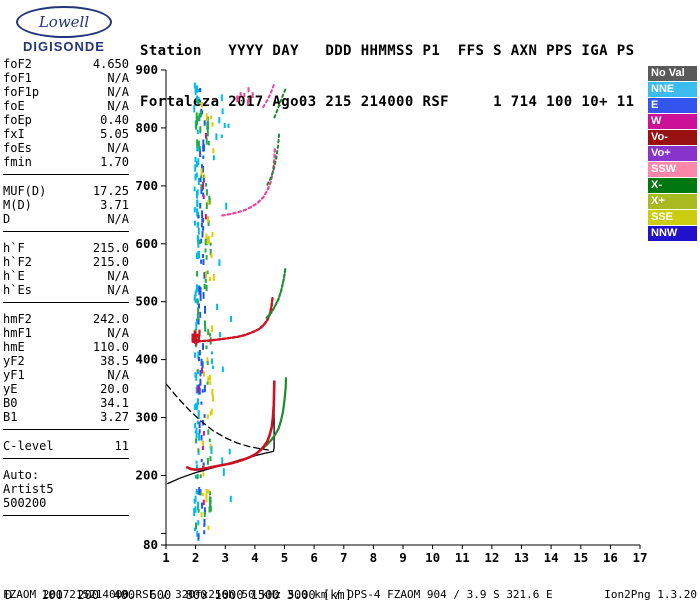  I want to click on param-value: 5.05, so click(114, 134).